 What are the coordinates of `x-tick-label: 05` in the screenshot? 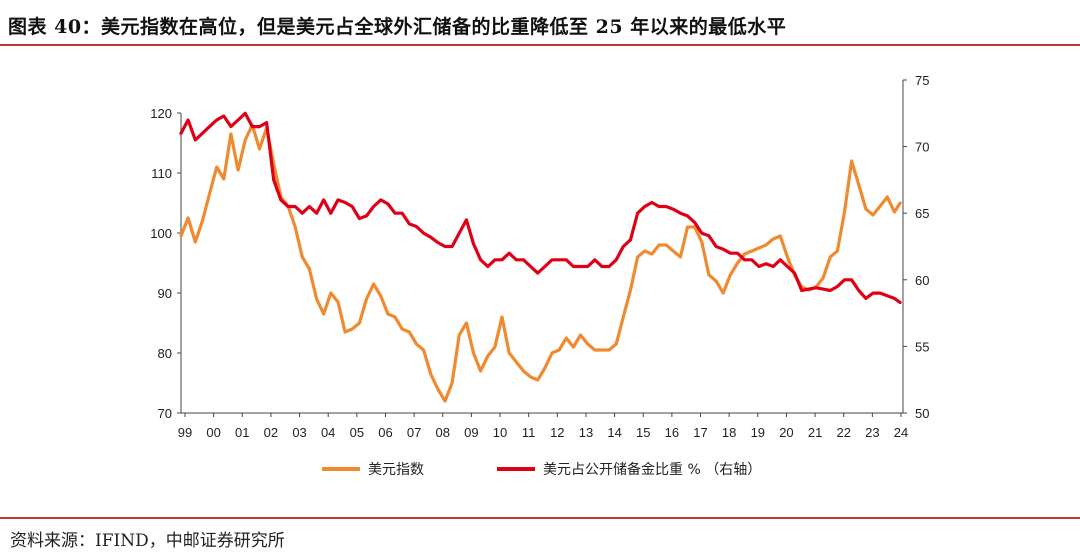 It's located at (357, 432).